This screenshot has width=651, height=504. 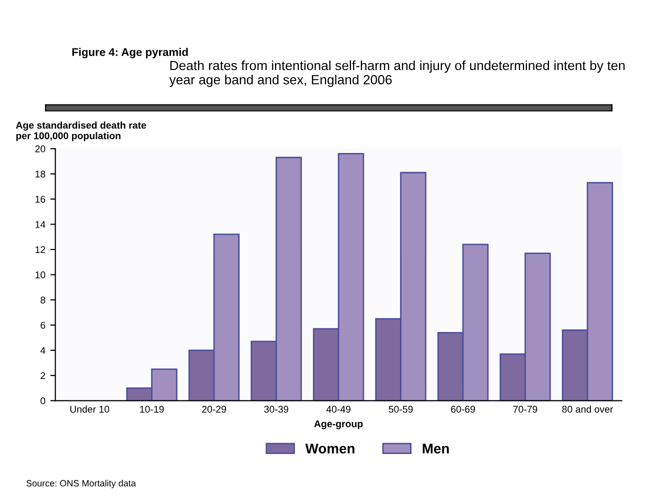 I want to click on chart-subtitle: Death rates from intentional self-harm and injury of undetermined intent by ten year age band and sex, England 2006, so click(x=397, y=73).